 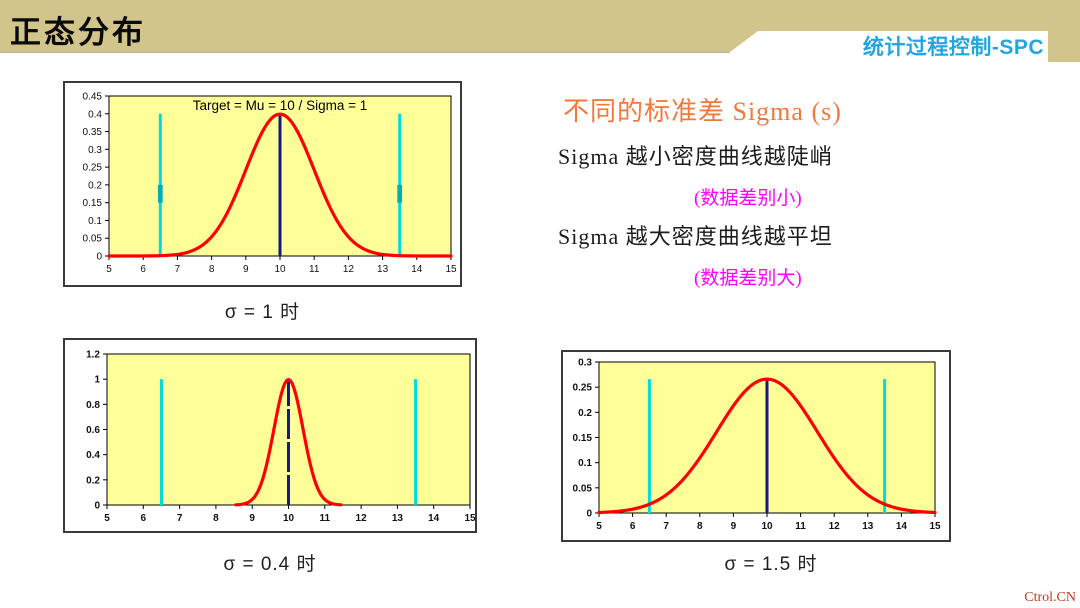 What do you see at coordinates (281, 437) in the screenshot?
I see `chart-sigma-0-4-svg: 0 0.2 0.4 0.6 0.8 1 1.2 5 6 7 8 9 10 11 12 13 14 15` at bounding box center [281, 437].